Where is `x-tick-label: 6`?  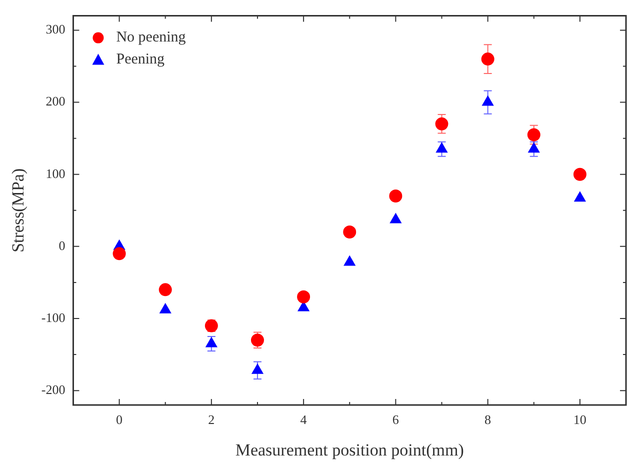
x-tick-label: 6 is located at coordinates (396, 420).